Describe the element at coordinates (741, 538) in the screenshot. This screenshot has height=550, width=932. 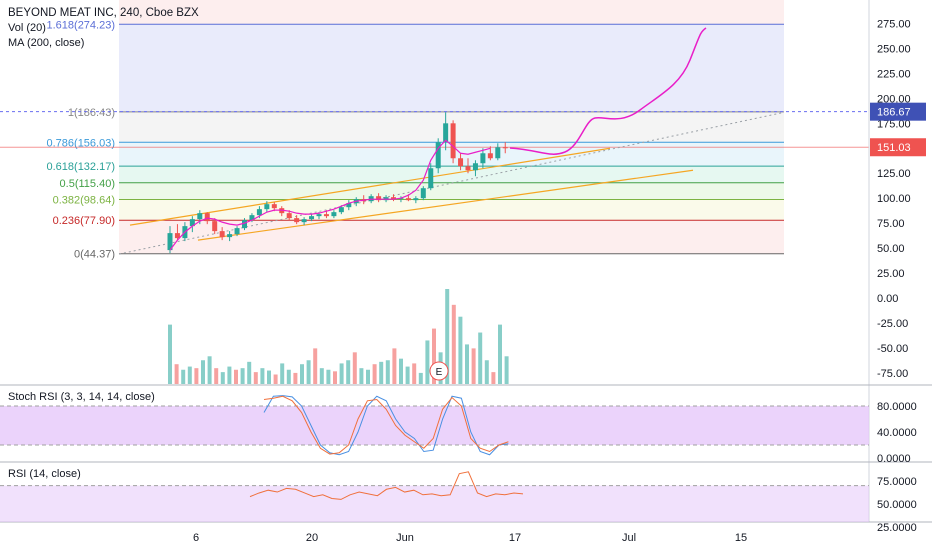
I see `time-tick-label: 15` at that location.